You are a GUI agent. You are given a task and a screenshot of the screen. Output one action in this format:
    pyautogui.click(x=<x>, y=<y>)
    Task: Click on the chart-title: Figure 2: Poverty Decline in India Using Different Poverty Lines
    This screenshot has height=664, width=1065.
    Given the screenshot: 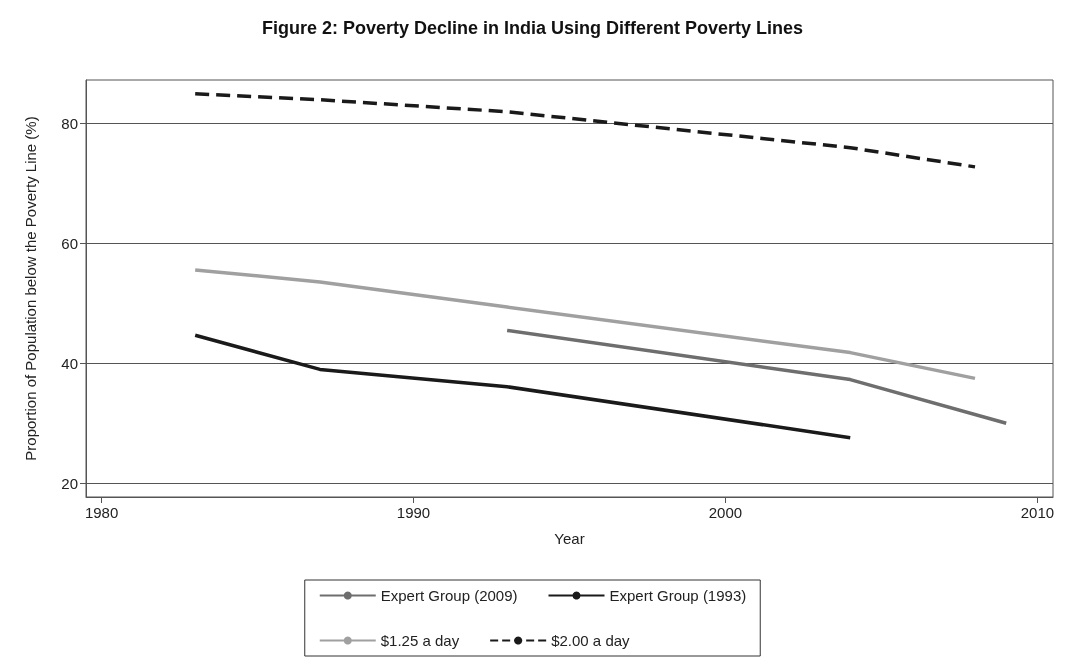 What is the action you would take?
    pyautogui.click(x=532, y=28)
    